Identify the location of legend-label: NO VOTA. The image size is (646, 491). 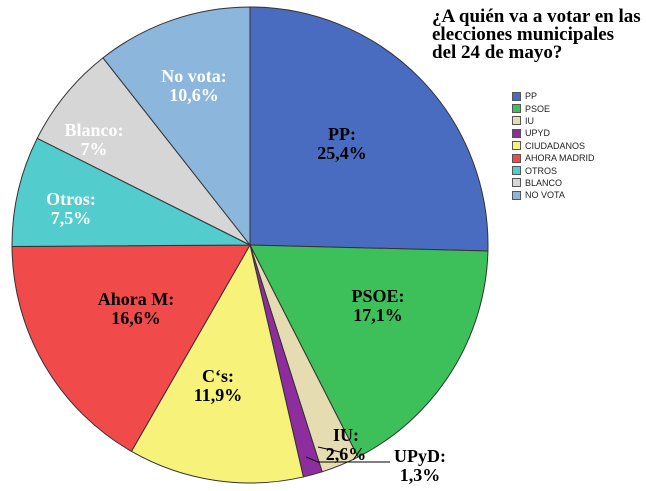
(545, 195).